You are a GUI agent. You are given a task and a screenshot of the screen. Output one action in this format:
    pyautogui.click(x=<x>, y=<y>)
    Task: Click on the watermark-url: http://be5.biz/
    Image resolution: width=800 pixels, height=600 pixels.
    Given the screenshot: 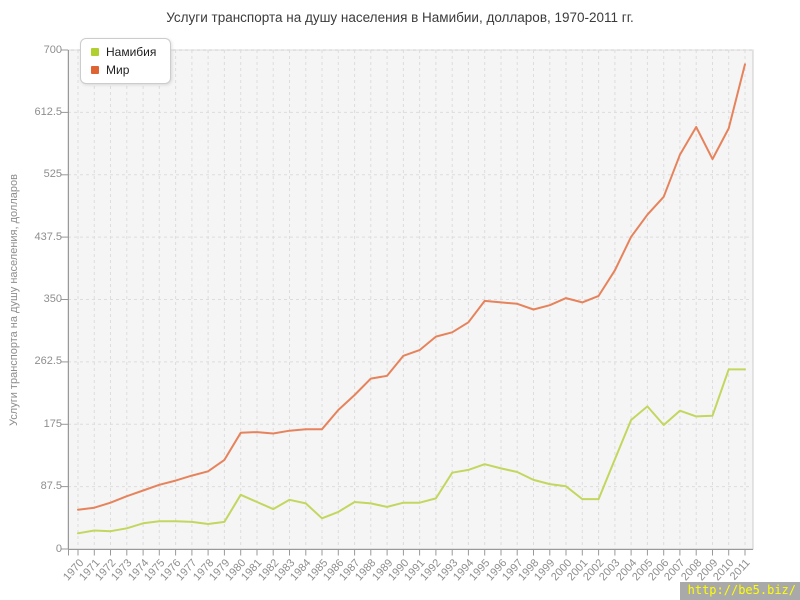 What is the action you would take?
    pyautogui.click(x=739, y=591)
    